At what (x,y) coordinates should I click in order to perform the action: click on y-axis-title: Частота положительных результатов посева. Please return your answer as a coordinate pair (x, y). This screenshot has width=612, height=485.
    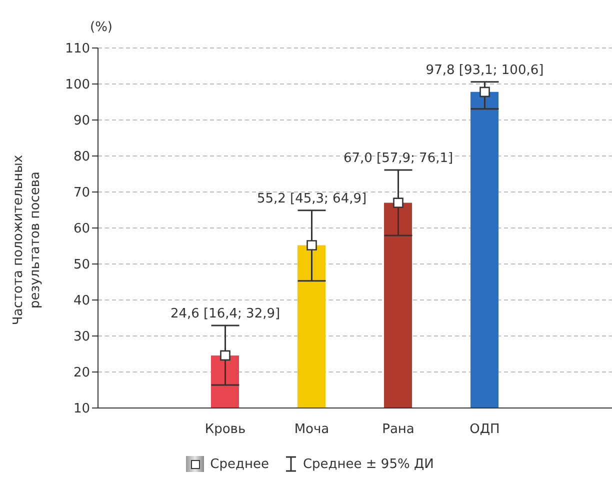
    Looking at the image, I should click on (27, 241).